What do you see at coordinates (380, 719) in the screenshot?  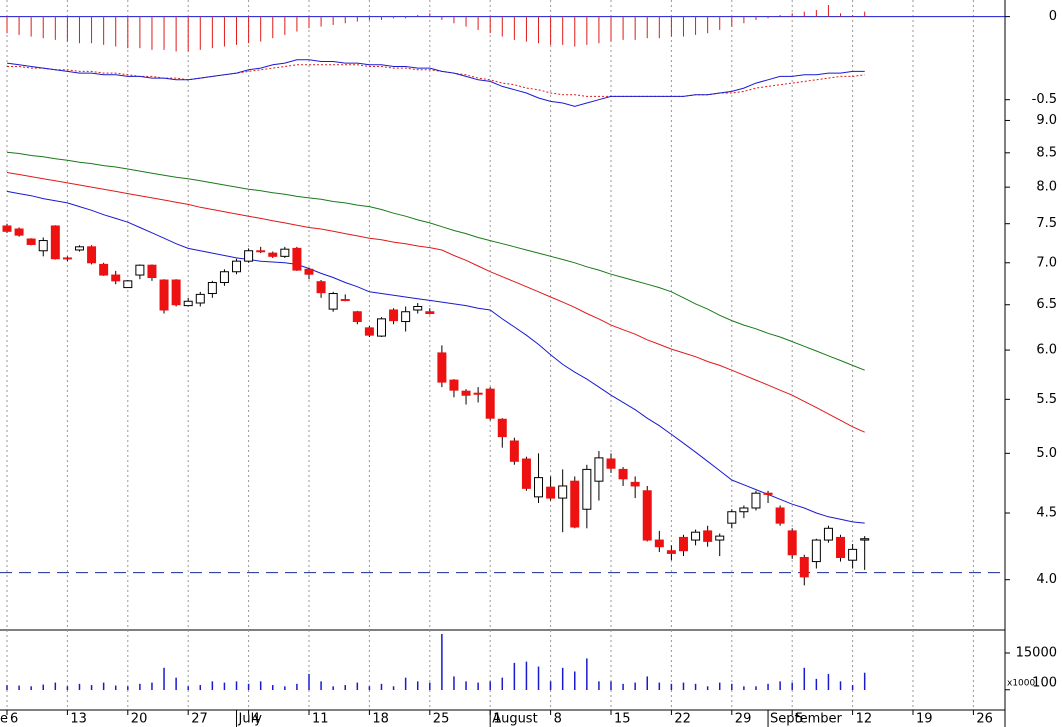 I see `x-tick-label: 18` at bounding box center [380, 719].